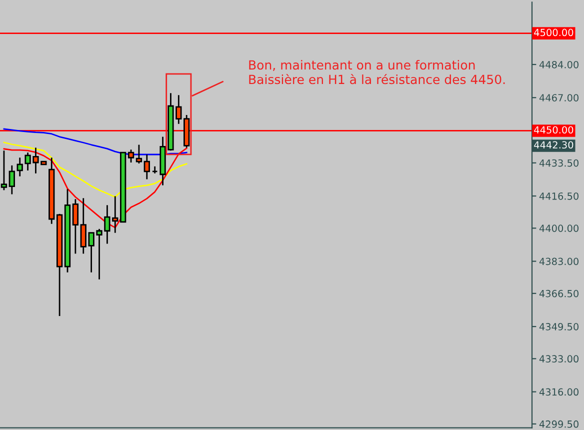 The height and width of the screenshot is (430, 584). Describe the element at coordinates (559, 196) in the screenshot. I see `y-tick-label: 4416.50` at that location.